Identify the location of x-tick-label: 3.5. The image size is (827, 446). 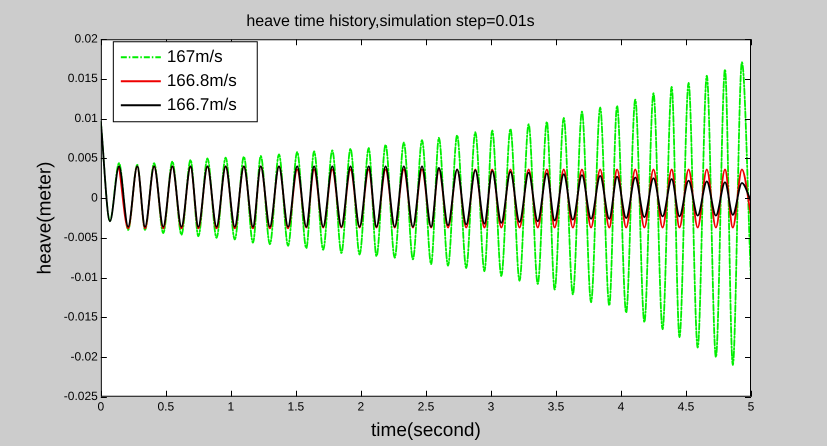
(556, 406).